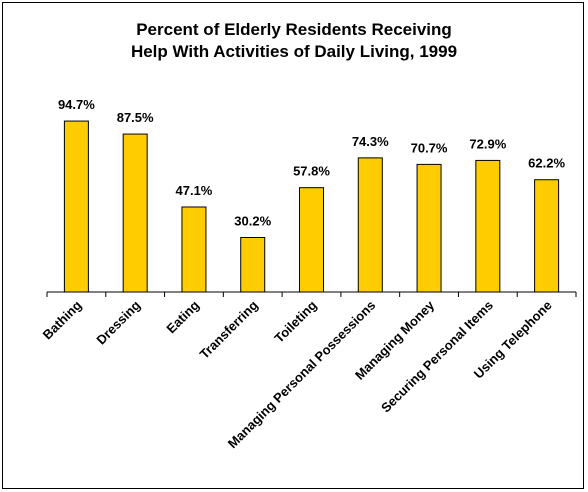 The height and width of the screenshot is (492, 588). I want to click on value-label: 47.1%, so click(194, 190).